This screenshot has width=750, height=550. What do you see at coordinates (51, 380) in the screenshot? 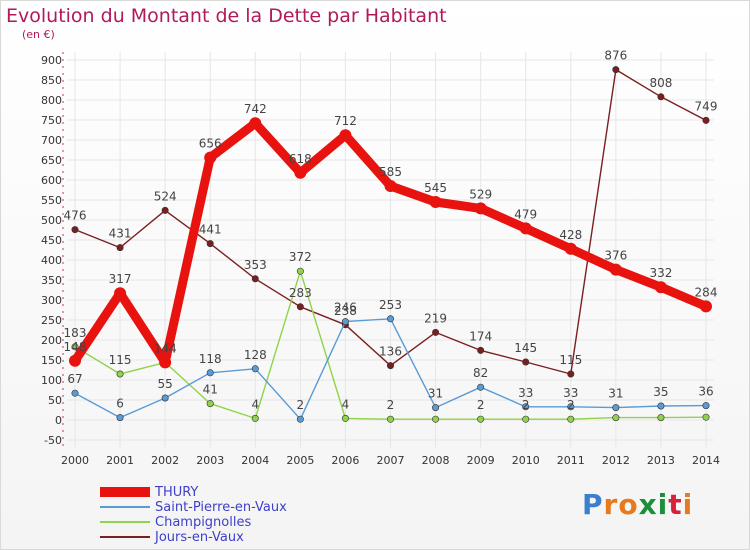
I see `y-tick-label: 100` at bounding box center [51, 380].